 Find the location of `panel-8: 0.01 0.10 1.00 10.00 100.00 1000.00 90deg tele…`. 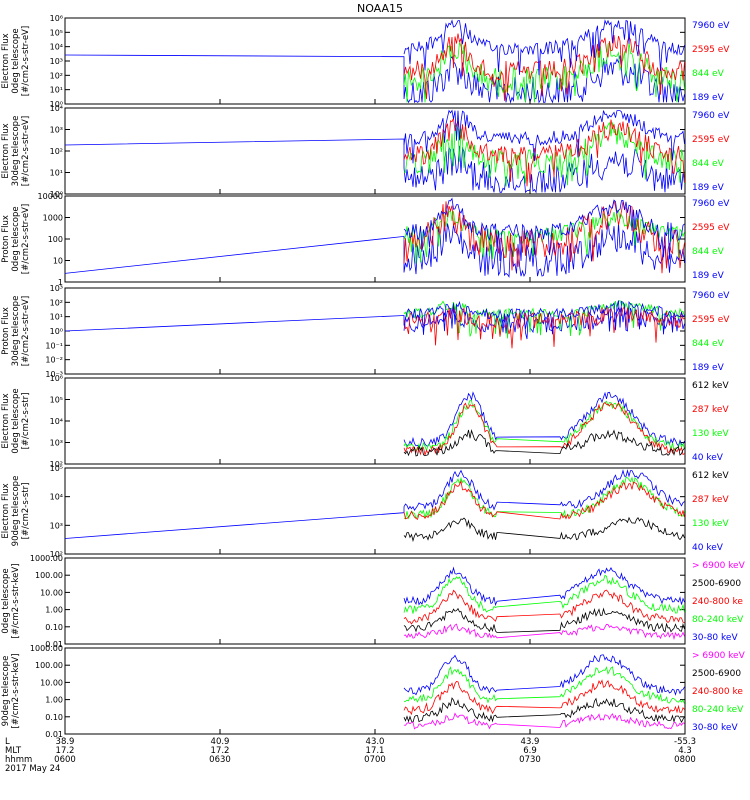

panel-8: 0.01 0.10 1.00 10.00 100.00 1000.00 90deg tele… is located at coordinates (373, 691).